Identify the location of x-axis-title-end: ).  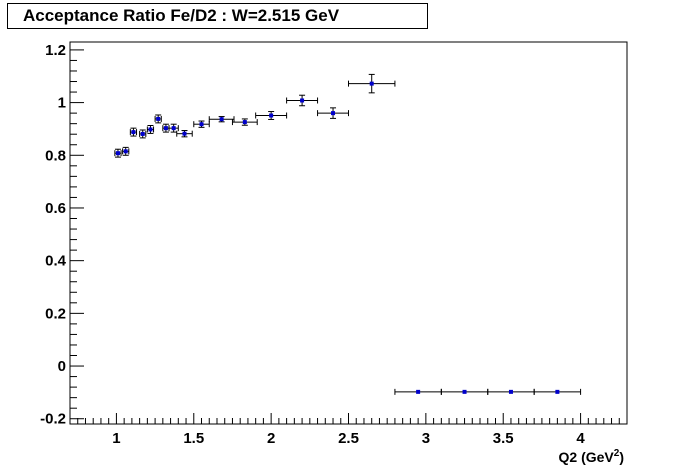
(621, 457).